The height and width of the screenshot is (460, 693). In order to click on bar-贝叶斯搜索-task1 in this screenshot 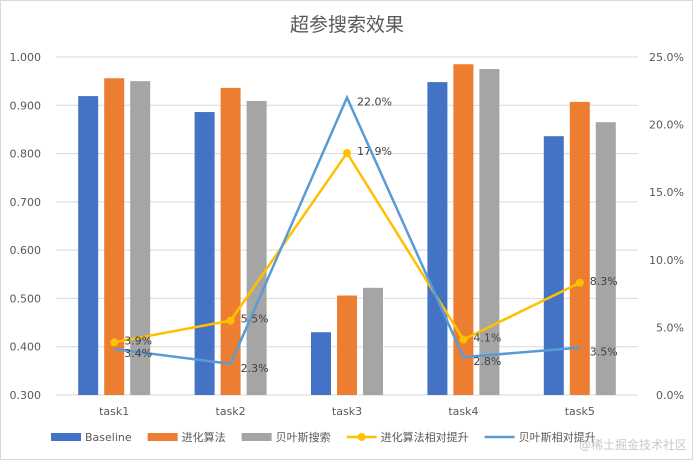, I will do `click(140, 238)`.